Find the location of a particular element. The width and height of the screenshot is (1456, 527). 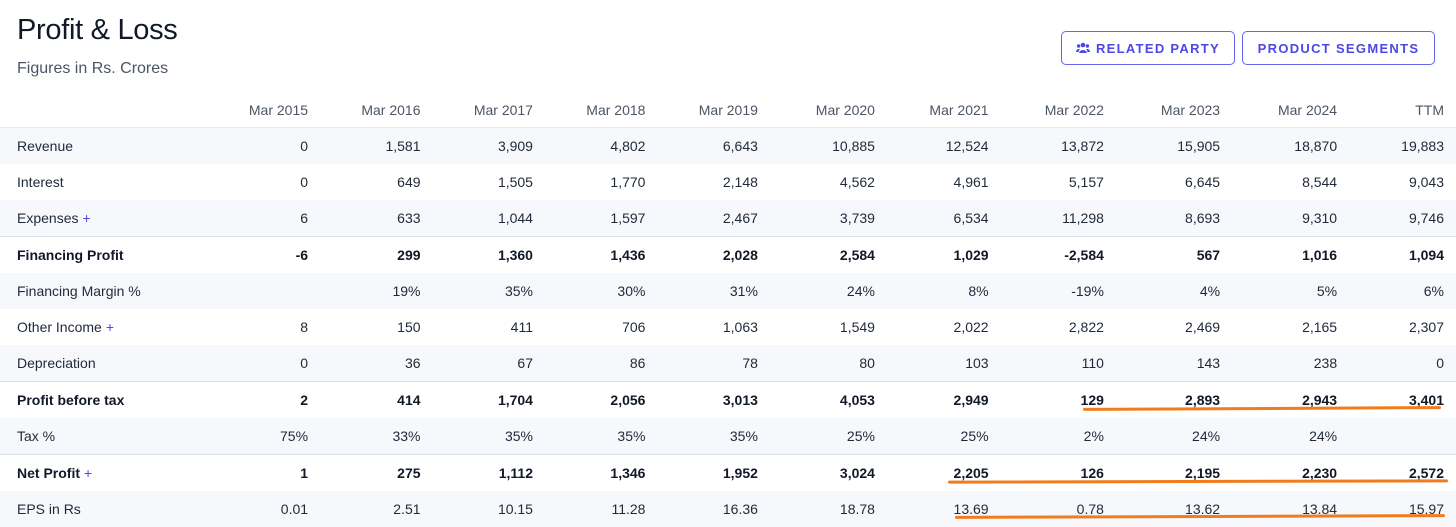

table-cell: 11.28 is located at coordinates (601, 509).